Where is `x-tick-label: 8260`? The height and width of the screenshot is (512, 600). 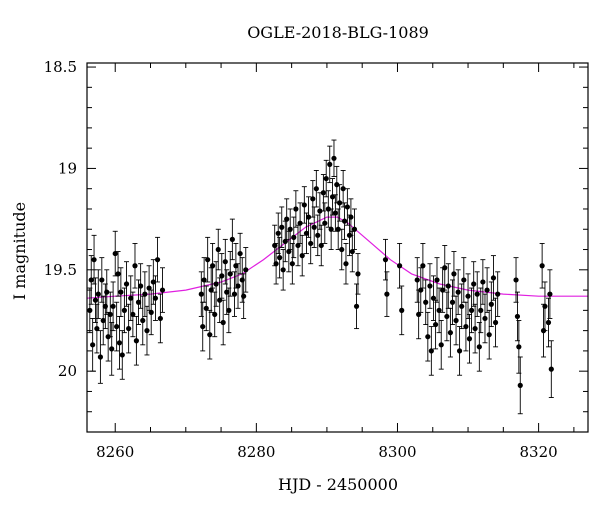 x-tick-label: 8260 is located at coordinates (115, 452).